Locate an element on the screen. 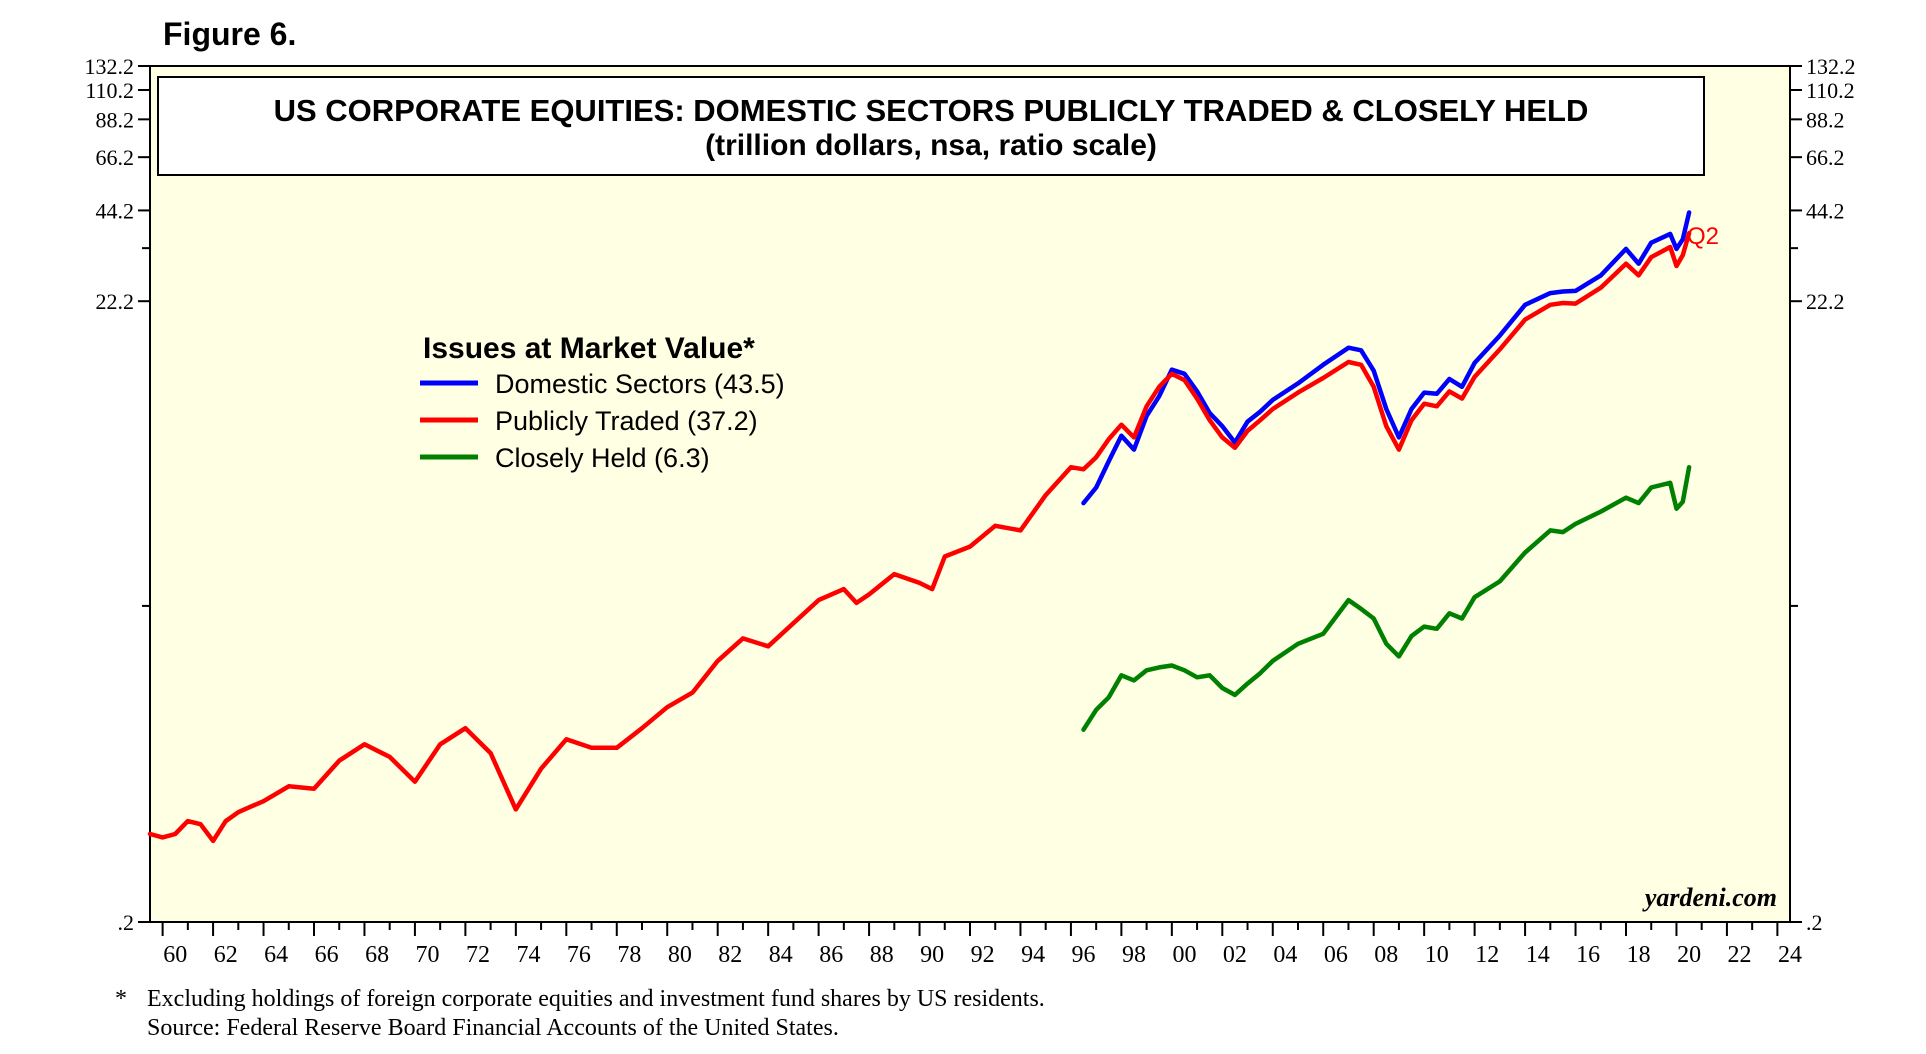  x-tick-label: 88 is located at coordinates (882, 955).